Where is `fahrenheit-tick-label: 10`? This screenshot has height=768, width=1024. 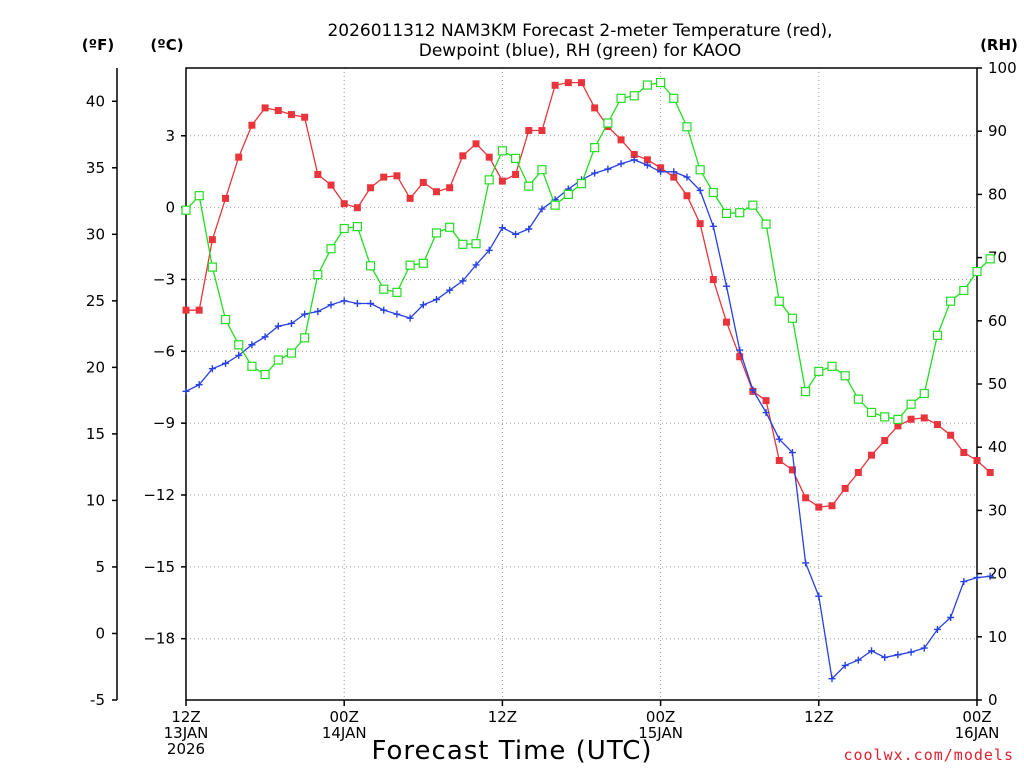
fahrenheit-tick-label: 10 is located at coordinates (95, 500).